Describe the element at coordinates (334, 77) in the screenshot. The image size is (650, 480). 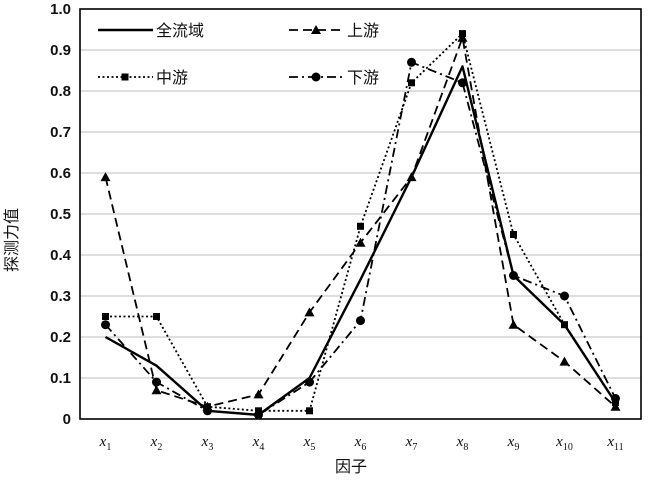
I see `legend-item: 下游` at that location.